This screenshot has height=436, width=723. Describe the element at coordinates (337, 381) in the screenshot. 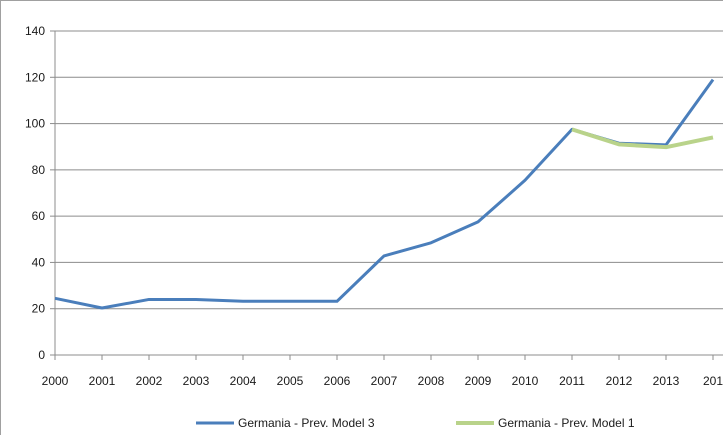

I see `x-tick-label: 2006` at that location.